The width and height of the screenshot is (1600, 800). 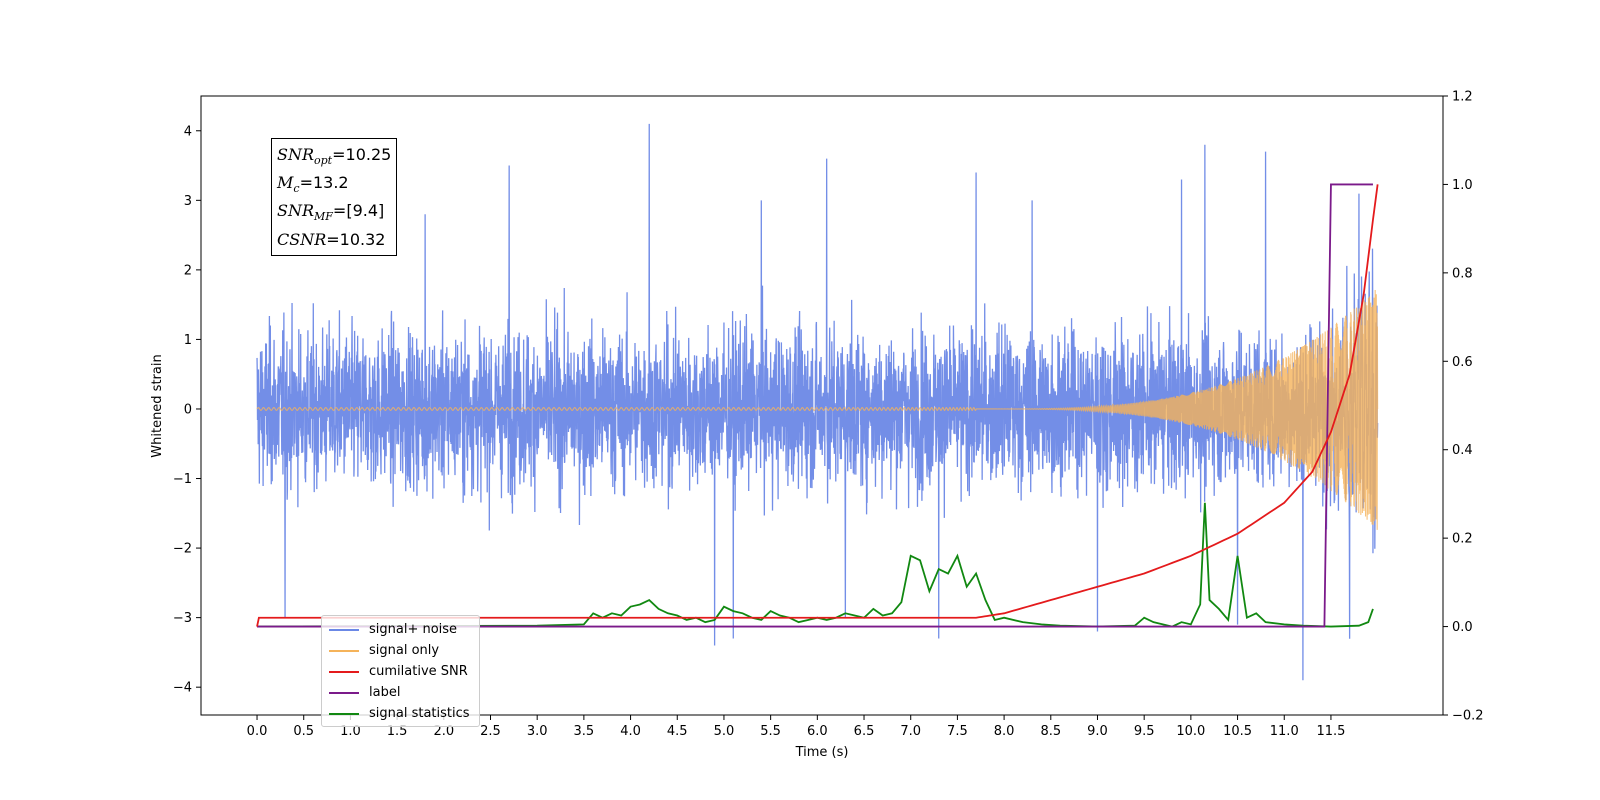 I want to click on snr-opt-line: SNRopt=10.25, so click(x=334, y=156).